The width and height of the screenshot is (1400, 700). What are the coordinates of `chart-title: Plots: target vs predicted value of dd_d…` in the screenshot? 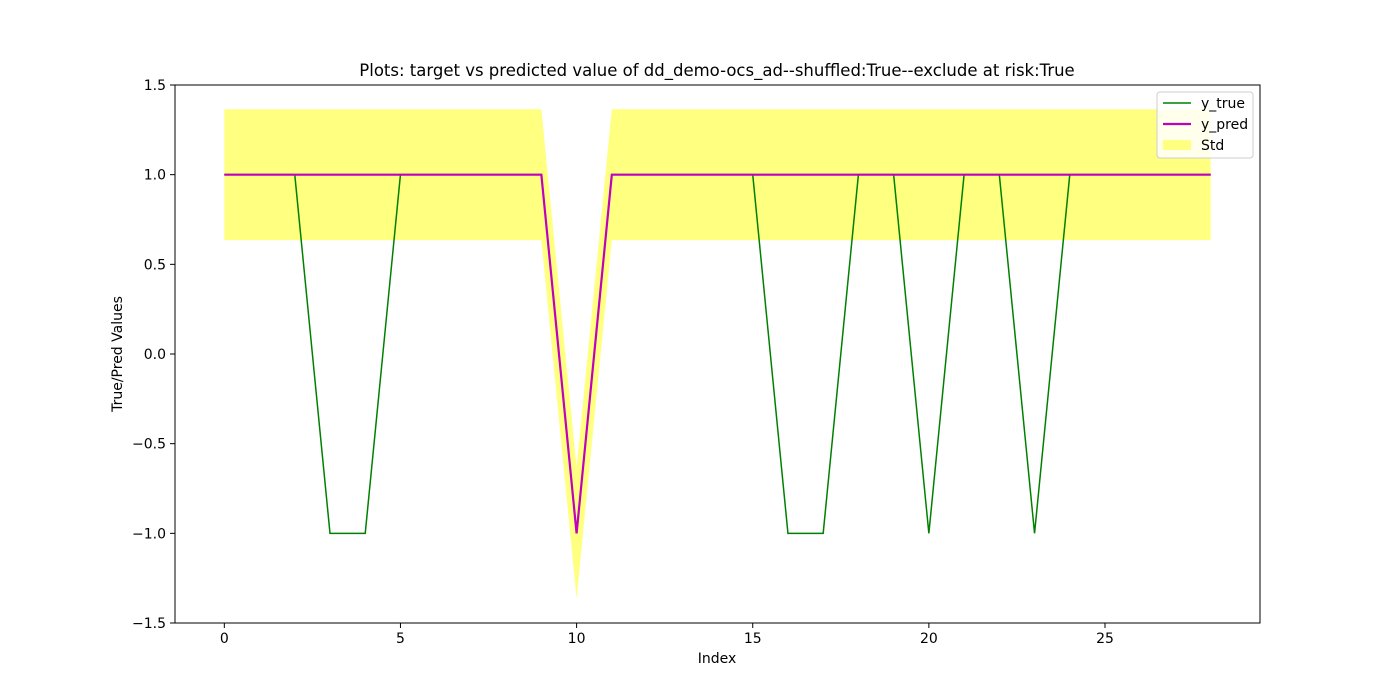 It's located at (716, 71).